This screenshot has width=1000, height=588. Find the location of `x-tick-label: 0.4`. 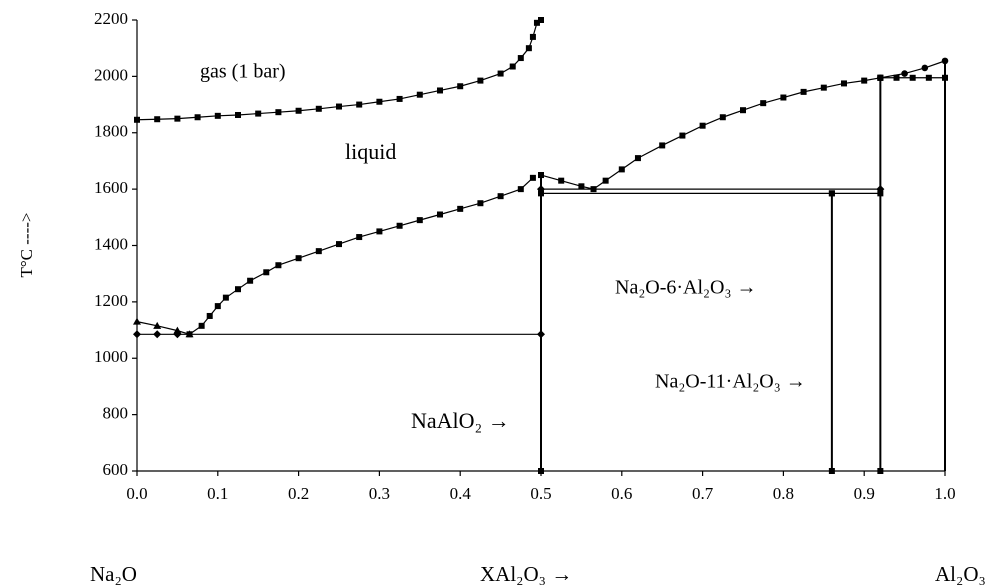

x-tick-label: 0.4 is located at coordinates (461, 493).